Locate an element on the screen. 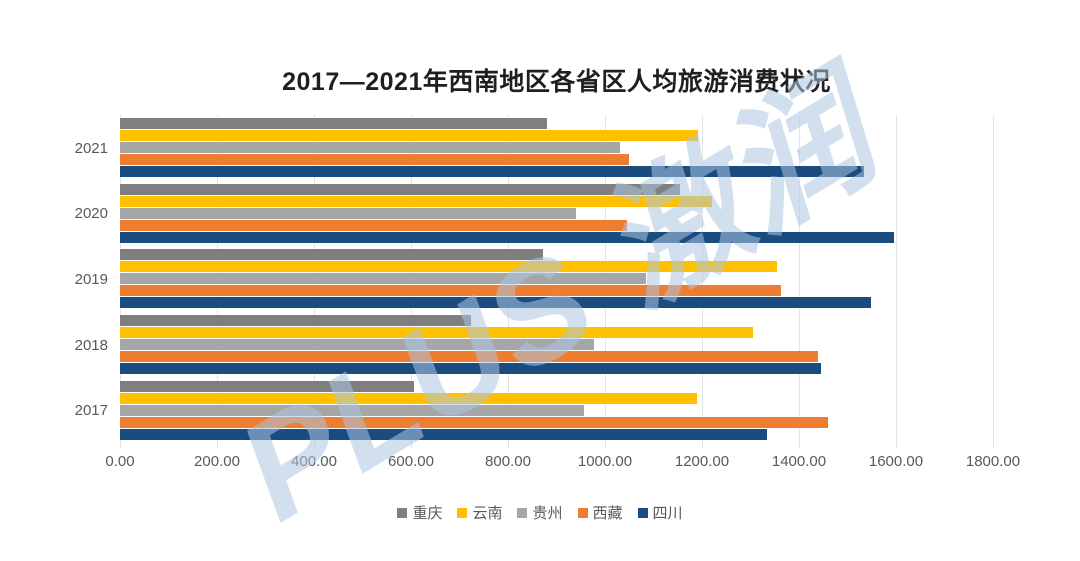 The width and height of the screenshot is (1080, 561). bar-云南-2020 is located at coordinates (416, 201).